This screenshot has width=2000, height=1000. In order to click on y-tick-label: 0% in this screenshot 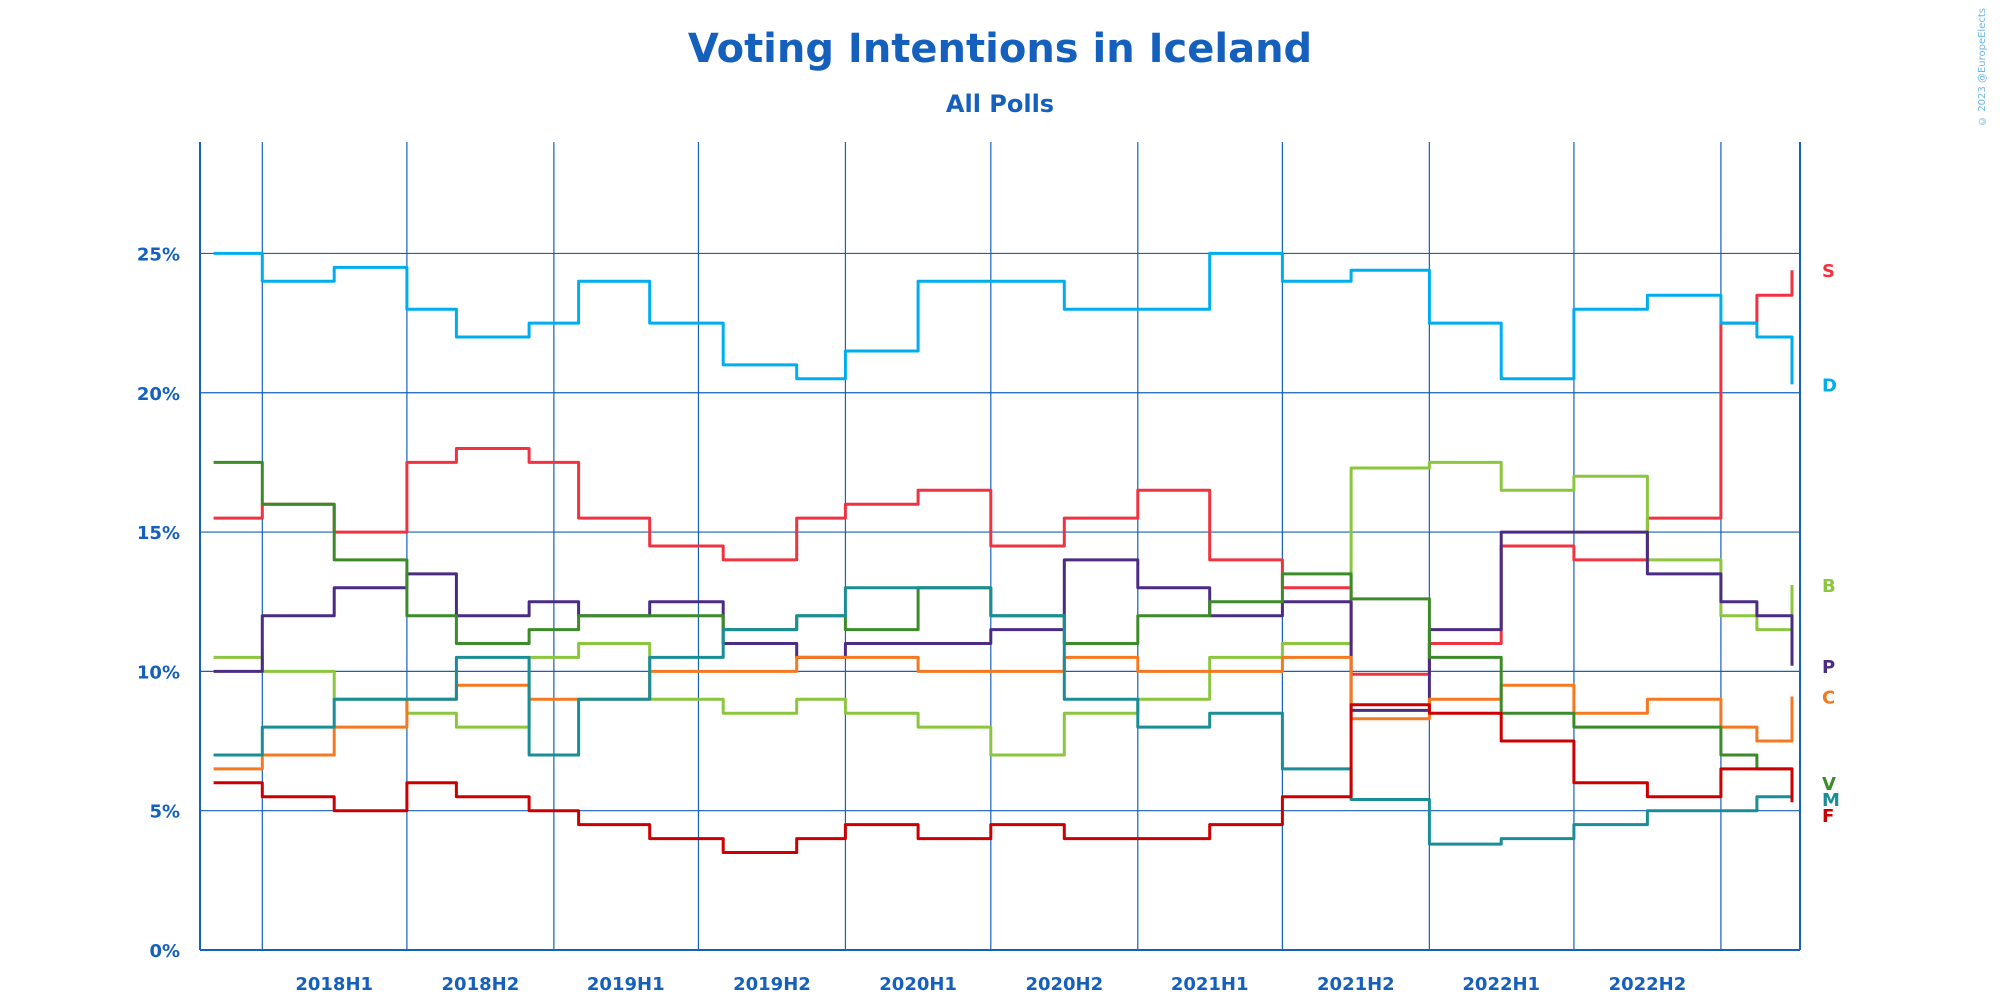, I will do `click(164, 951)`.